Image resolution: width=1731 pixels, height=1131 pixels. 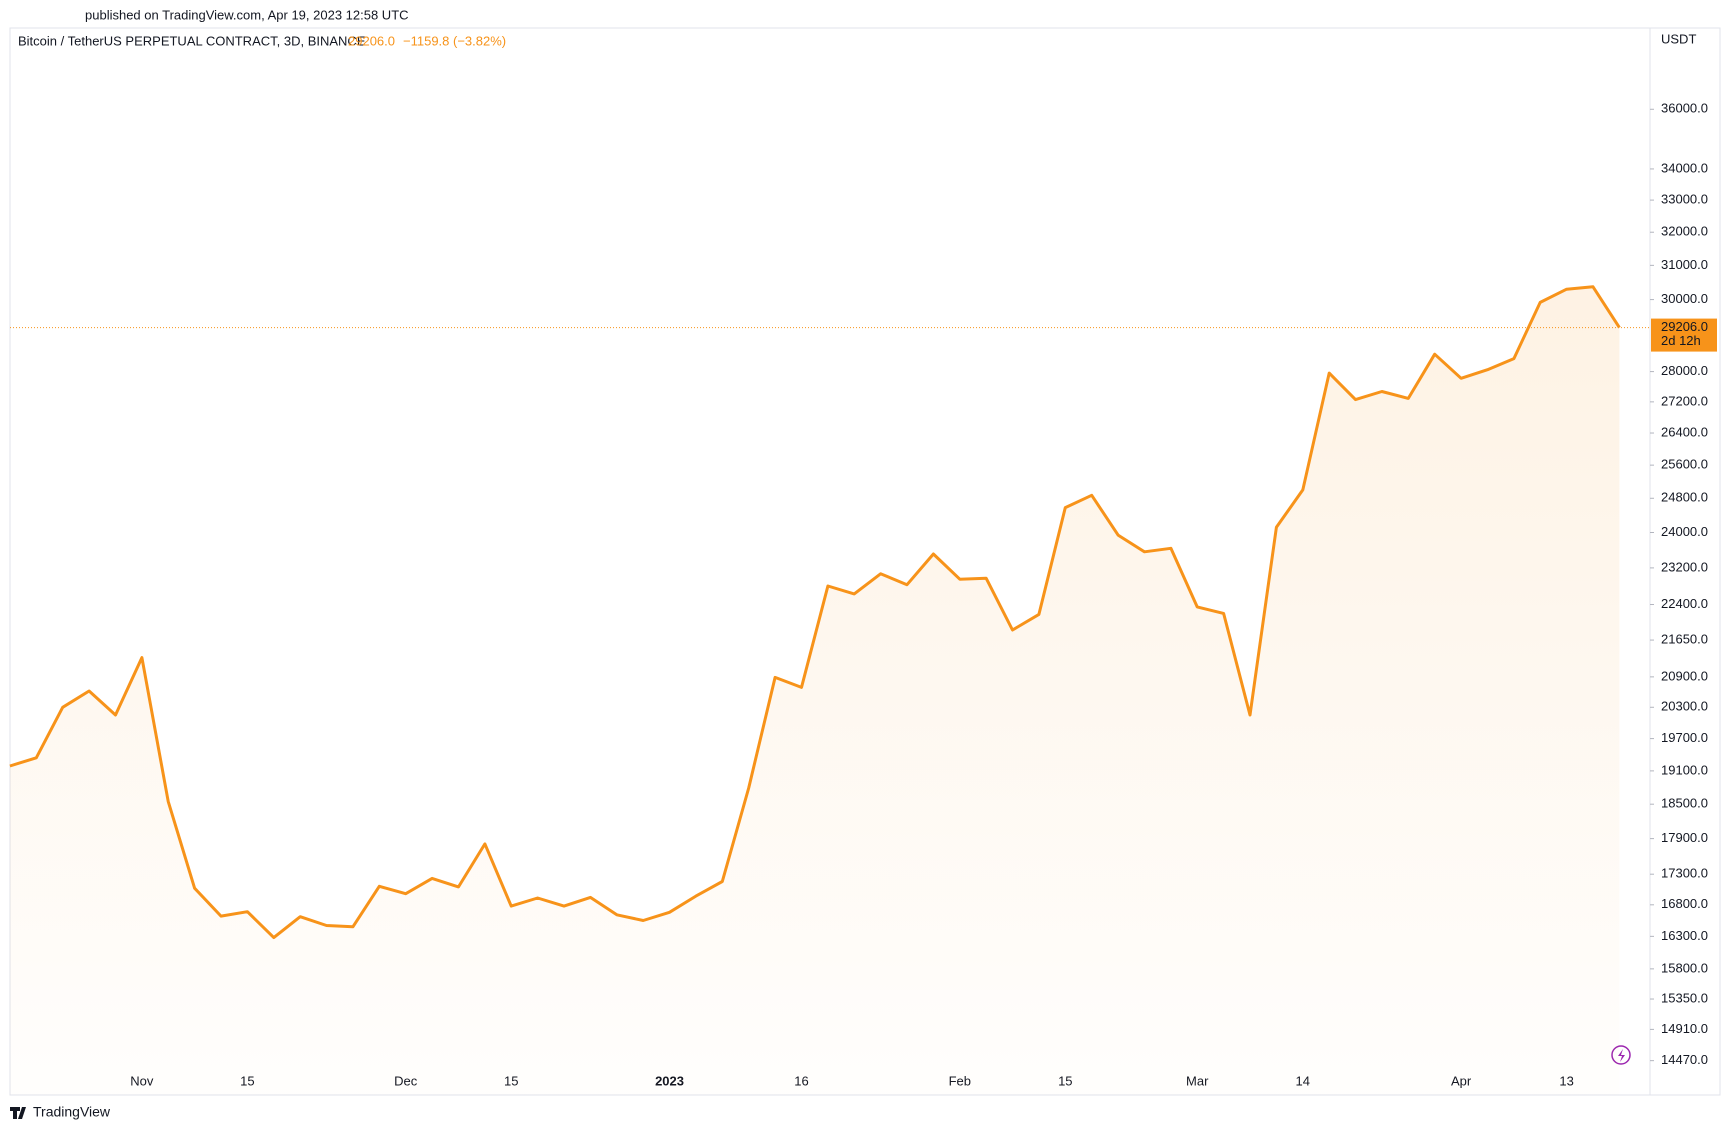 What do you see at coordinates (454, 40) in the screenshot?
I see `legend-change: −1159.8 (−3.82%)` at bounding box center [454, 40].